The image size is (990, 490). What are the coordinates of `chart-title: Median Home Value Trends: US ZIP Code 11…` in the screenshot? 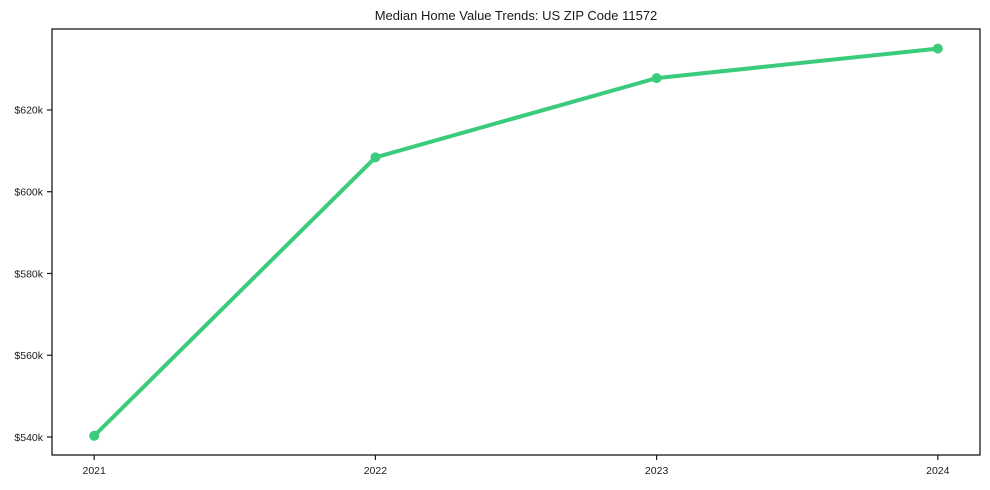 It's located at (516, 15).